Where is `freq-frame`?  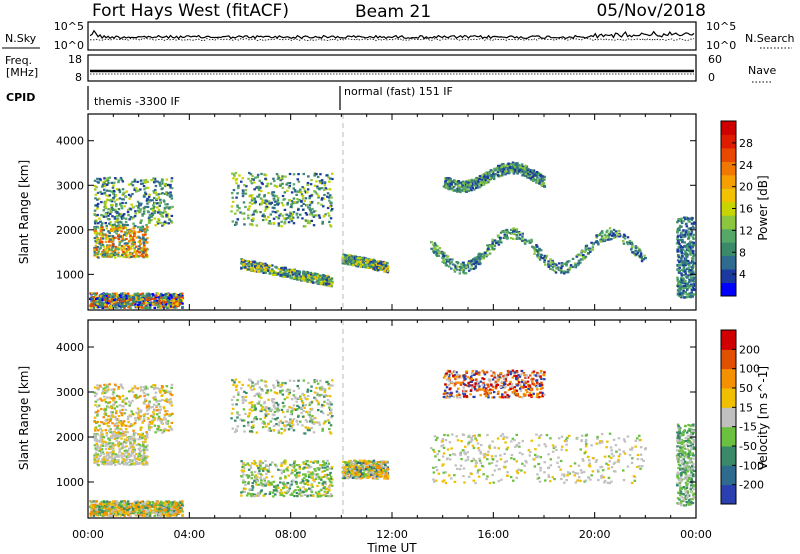 freq-frame is located at coordinates (392, 68).